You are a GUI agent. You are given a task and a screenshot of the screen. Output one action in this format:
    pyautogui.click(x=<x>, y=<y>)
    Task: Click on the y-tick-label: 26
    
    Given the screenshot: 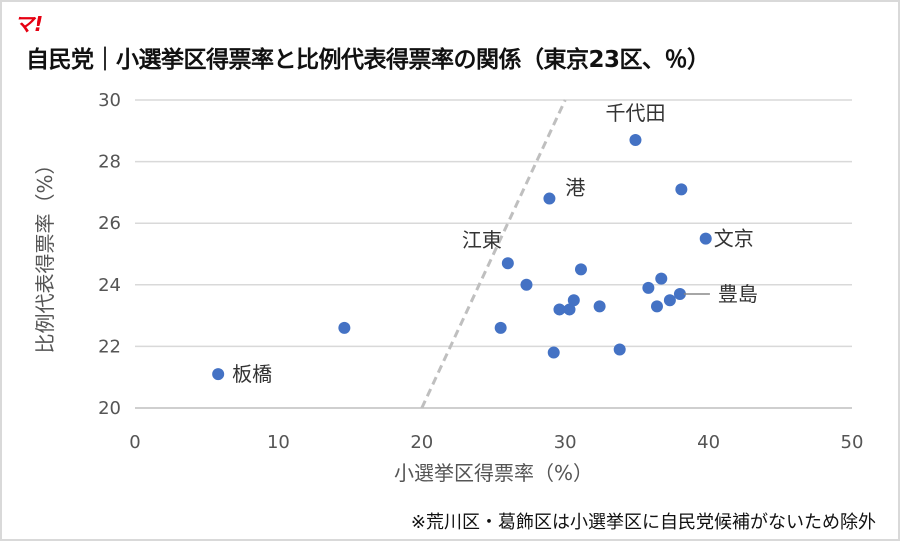 What is the action you would take?
    pyautogui.click(x=109, y=223)
    